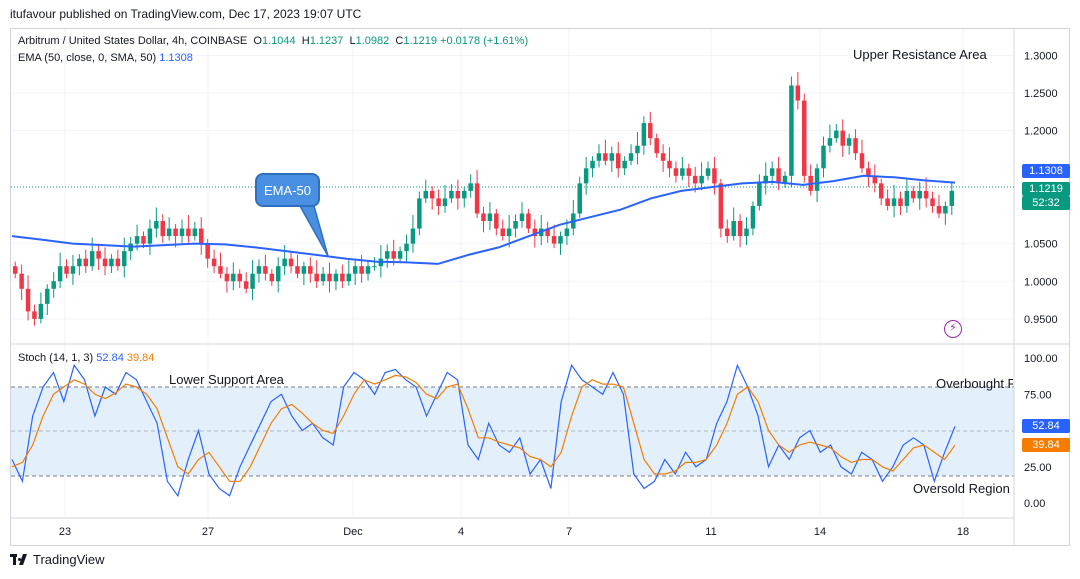  What do you see at coordinates (1041, 94) in the screenshot?
I see `price-tick-label: 1.2500` at bounding box center [1041, 94].